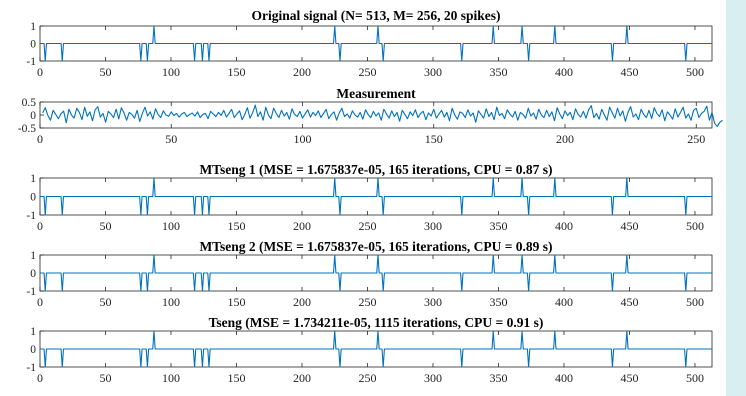  What do you see at coordinates (29, 103) in the screenshot?
I see `y-tick-label: 0.5` at bounding box center [29, 103].